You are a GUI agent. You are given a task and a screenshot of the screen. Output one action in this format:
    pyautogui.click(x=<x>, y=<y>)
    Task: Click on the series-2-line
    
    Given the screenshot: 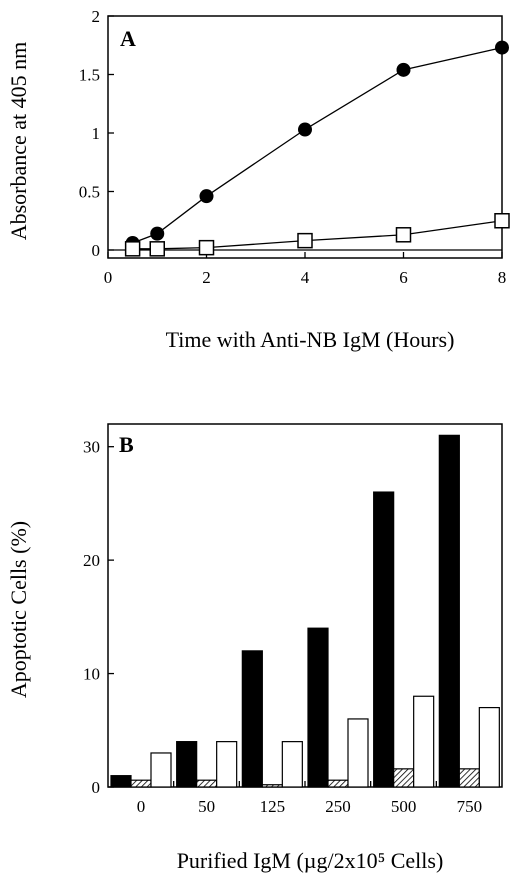 What is the action you would take?
    pyautogui.click(x=317, y=235)
    